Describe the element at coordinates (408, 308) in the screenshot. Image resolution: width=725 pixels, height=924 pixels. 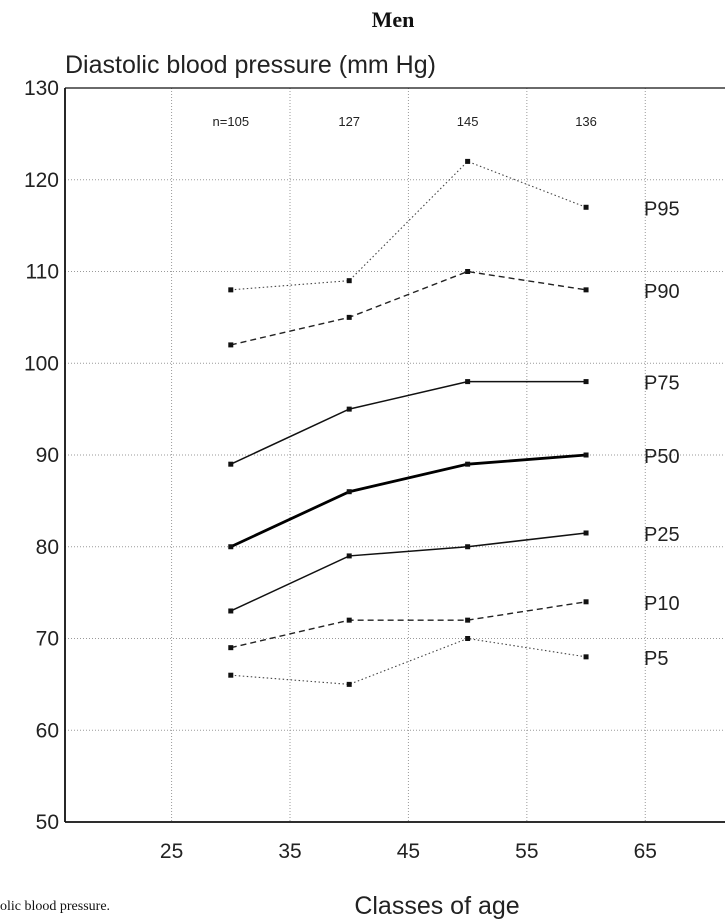
I see `series-line-p90` at that location.